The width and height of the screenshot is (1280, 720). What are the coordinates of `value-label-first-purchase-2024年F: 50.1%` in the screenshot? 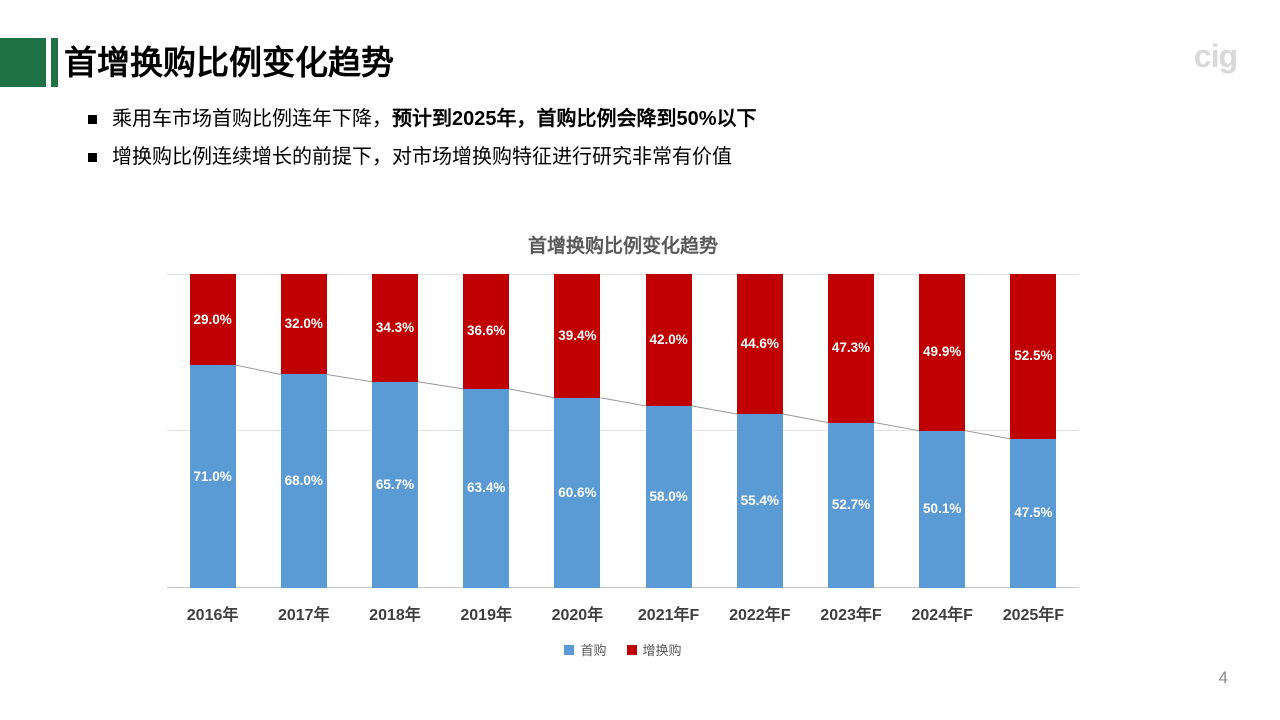 It's located at (942, 509).